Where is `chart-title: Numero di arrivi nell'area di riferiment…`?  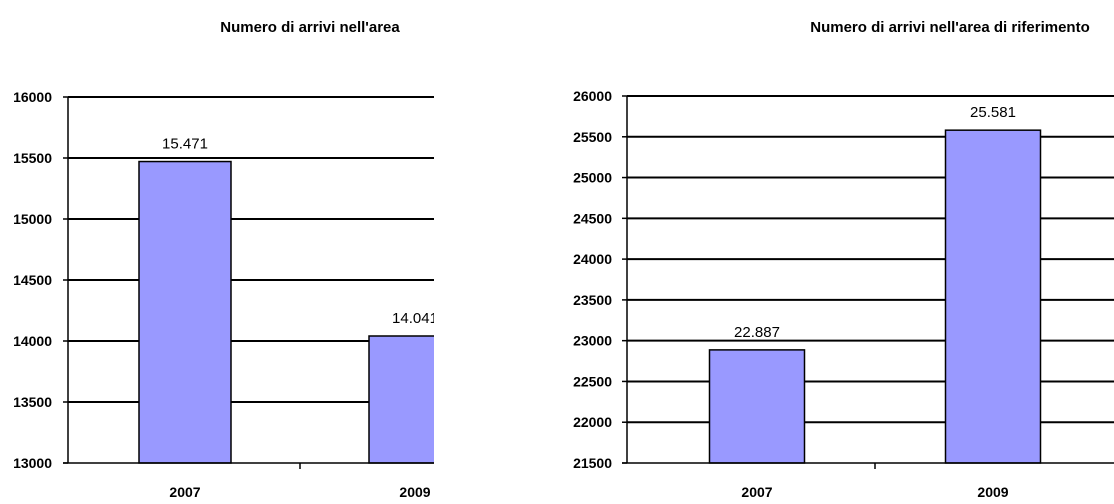
chart-title: Numero di arrivi nell'area di riferiment… is located at coordinates (950, 27).